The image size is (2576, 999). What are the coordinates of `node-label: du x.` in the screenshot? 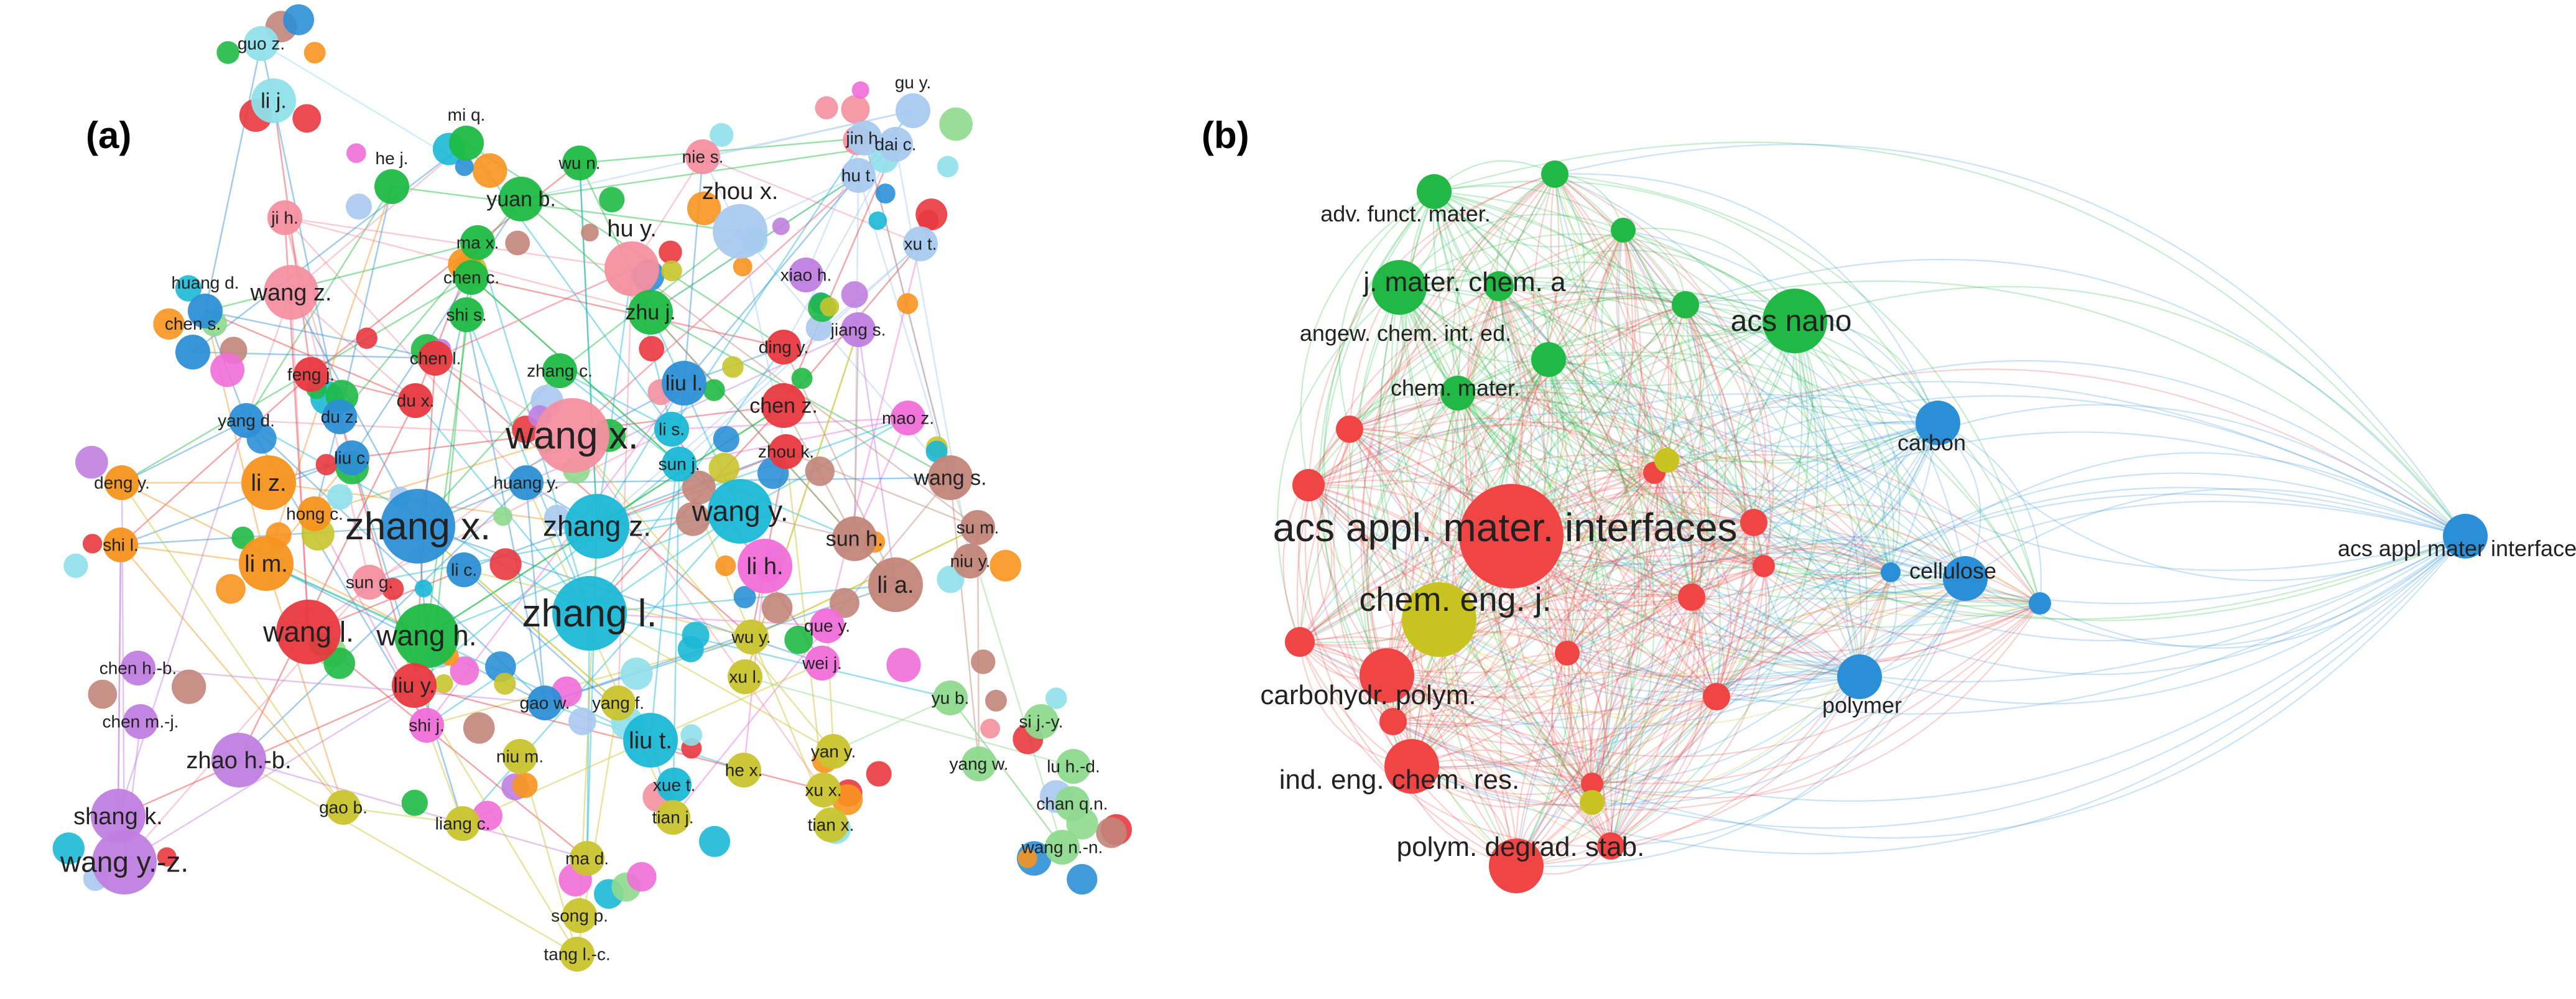 It's located at (416, 401).